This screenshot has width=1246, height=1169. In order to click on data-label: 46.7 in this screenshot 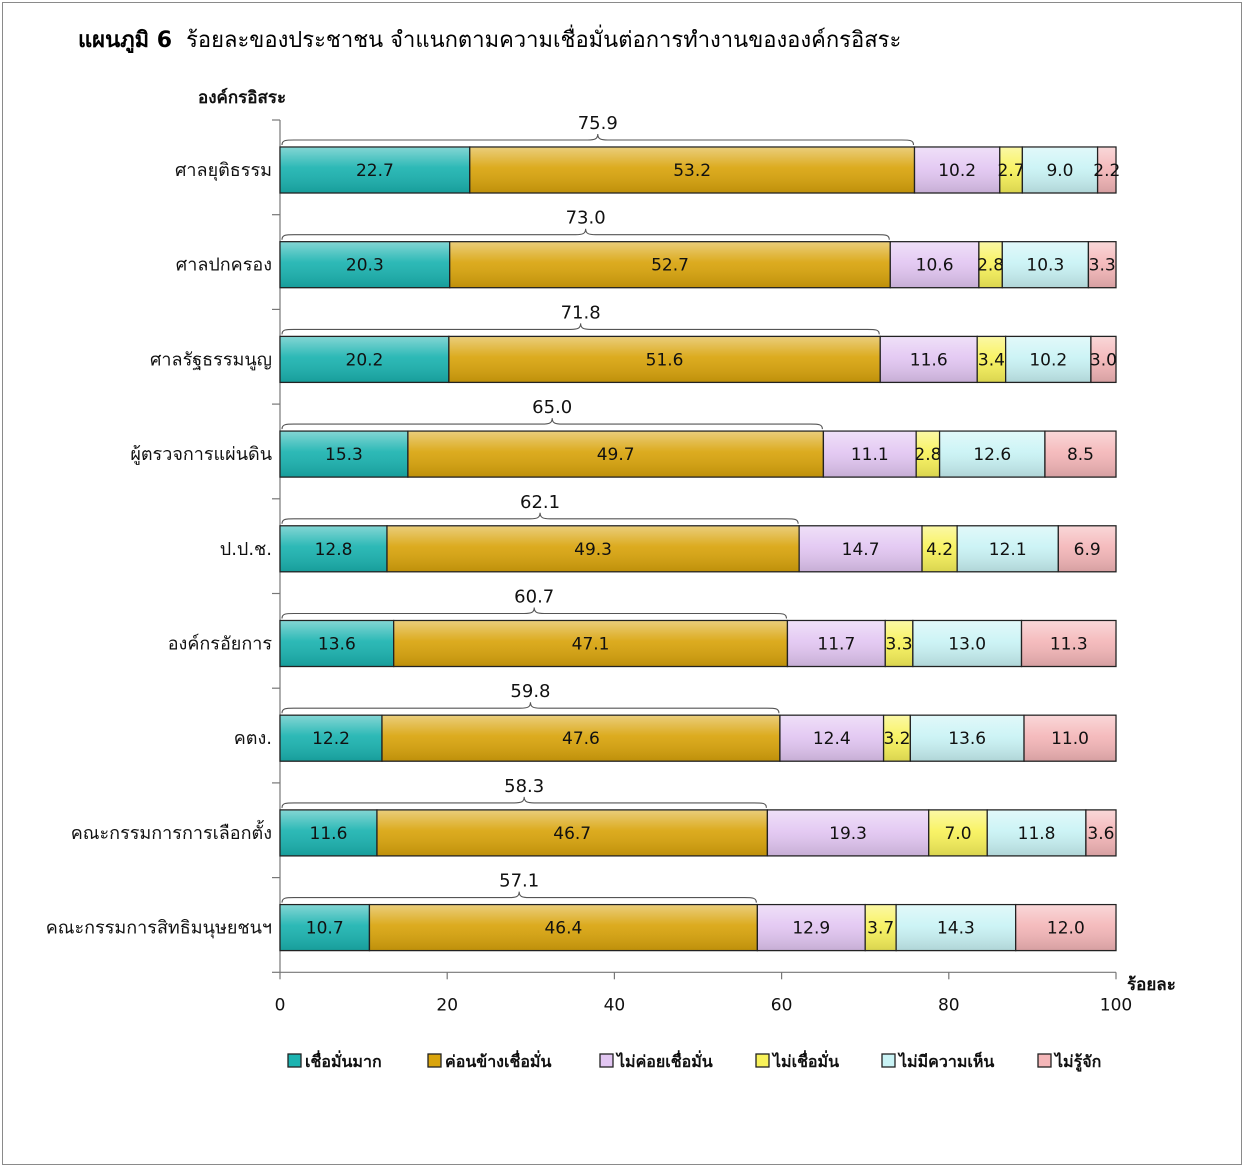, I will do `click(572, 834)`.